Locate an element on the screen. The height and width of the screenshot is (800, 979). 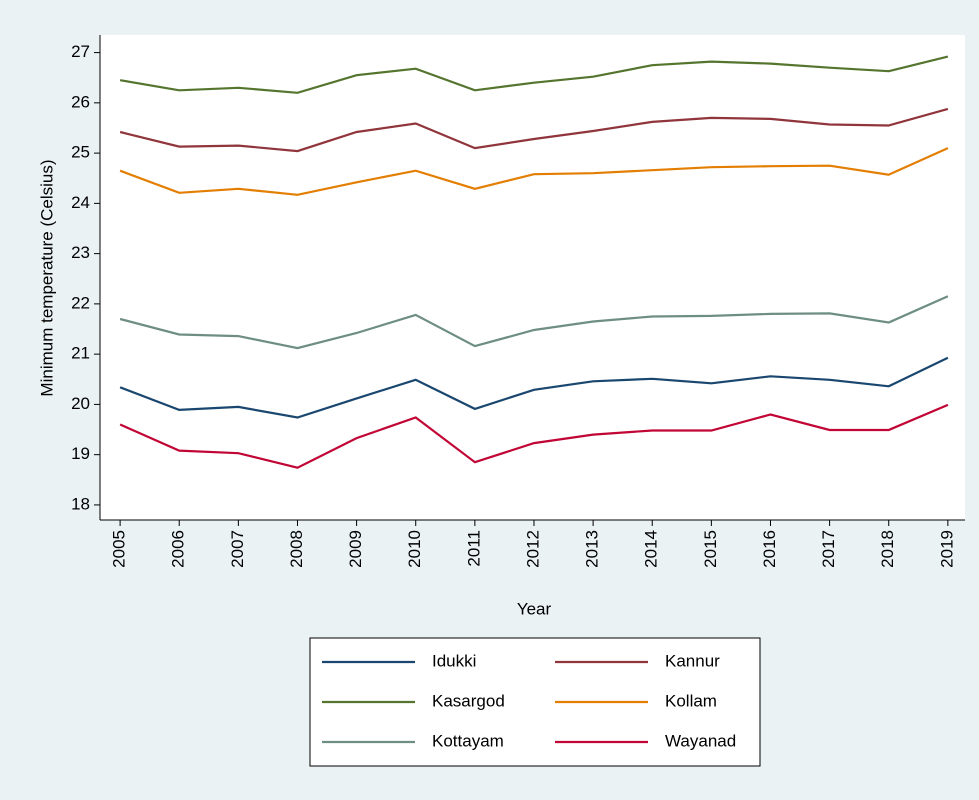
x-tick-label: 2006 is located at coordinates (178, 549).